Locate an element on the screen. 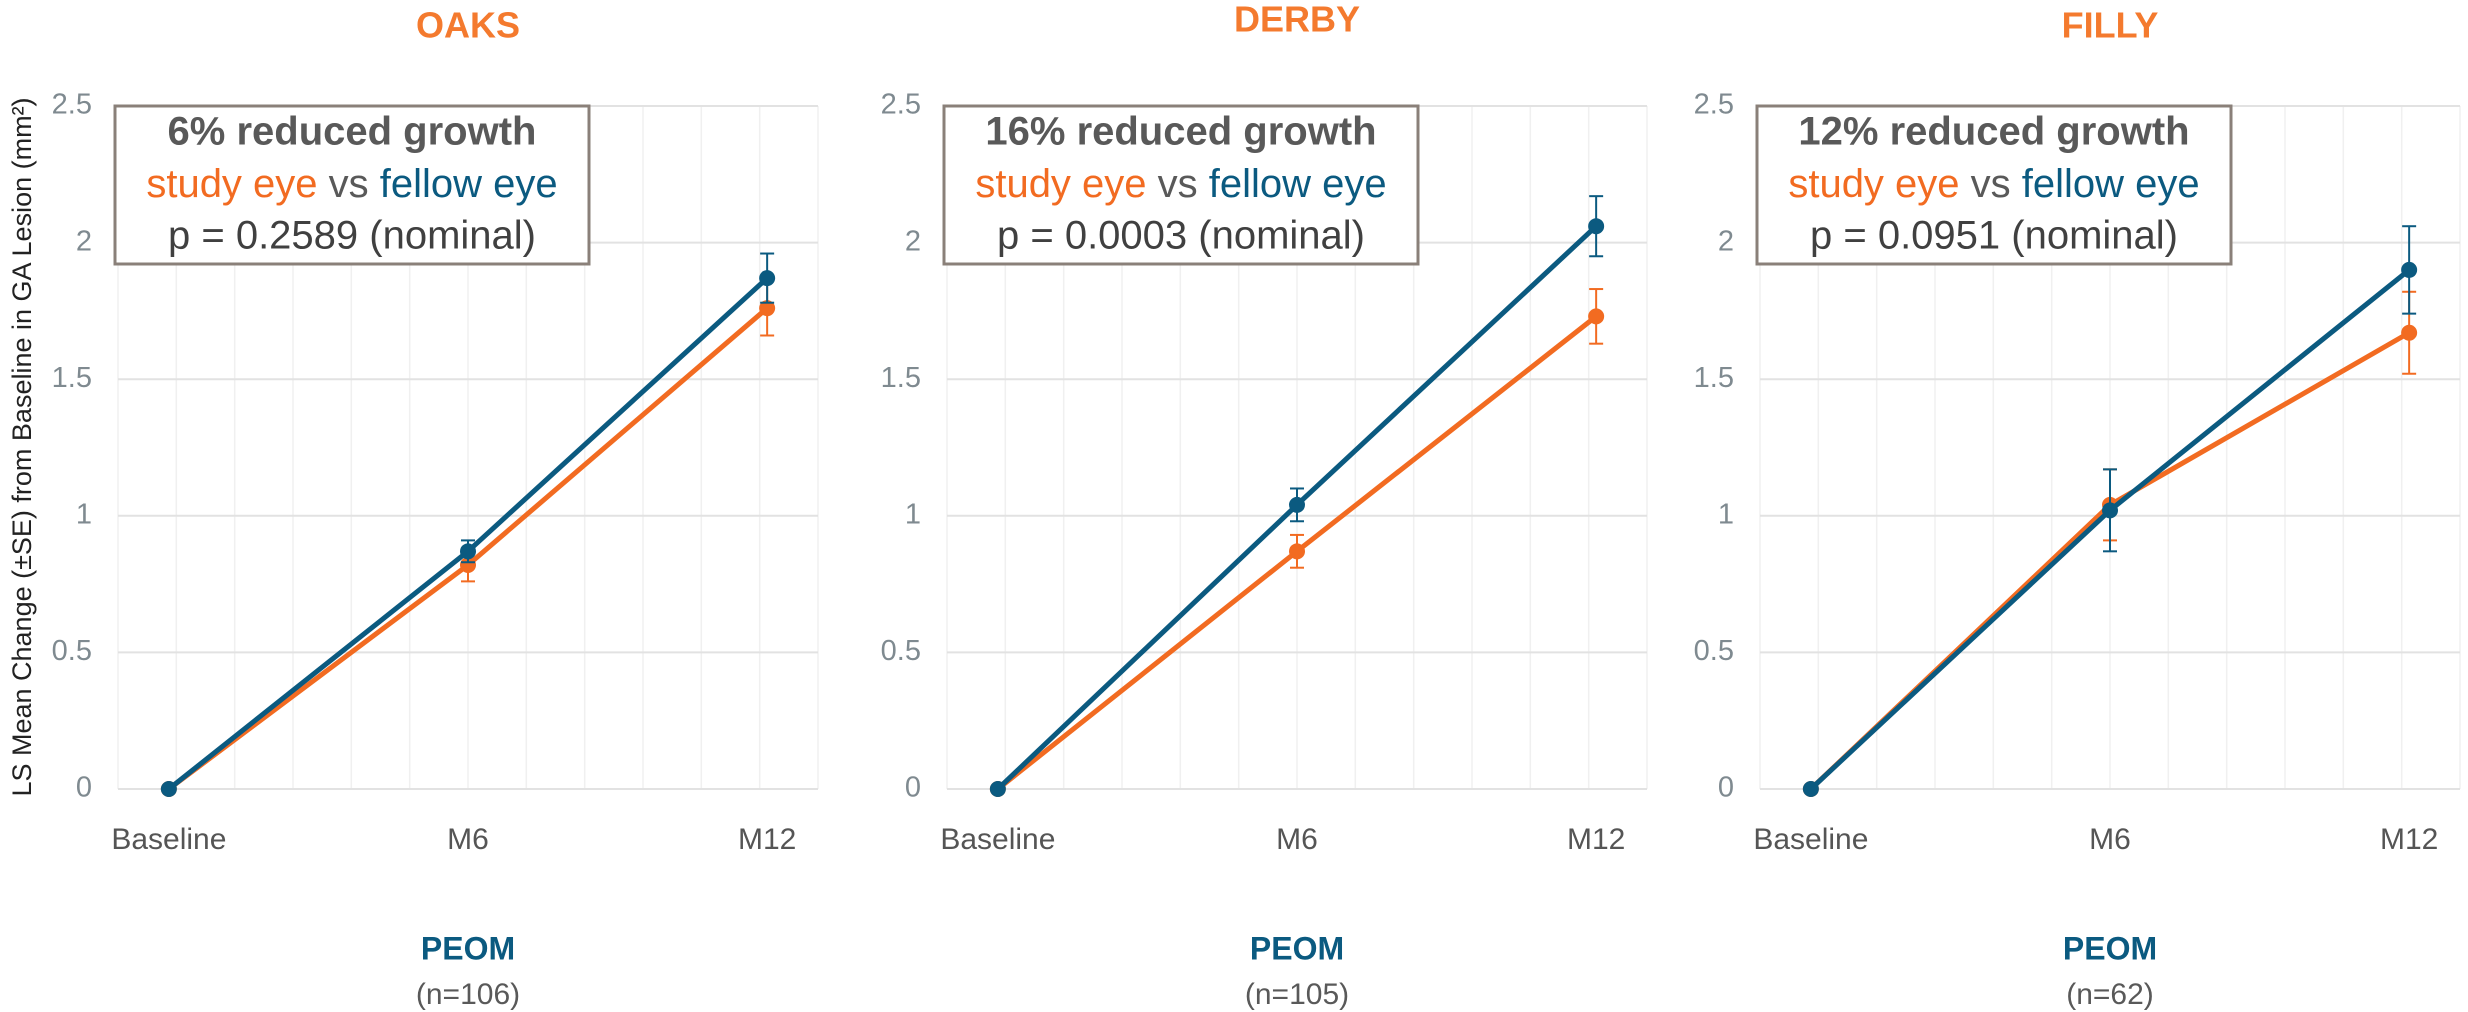  x-axis-subtitle: (n=62) is located at coordinates (2110, 994).